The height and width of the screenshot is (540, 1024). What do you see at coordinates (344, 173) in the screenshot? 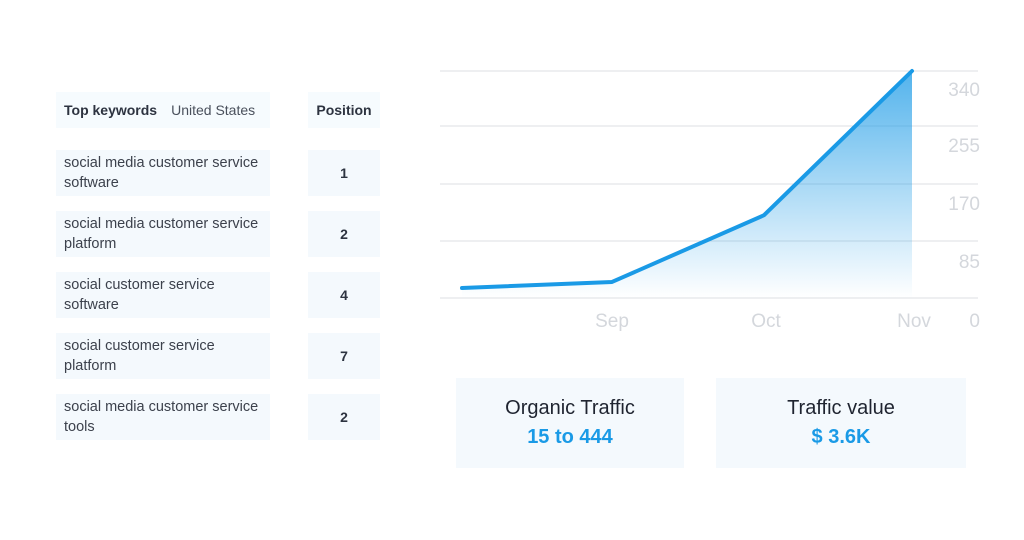
I see `position-cell: 1` at bounding box center [344, 173].